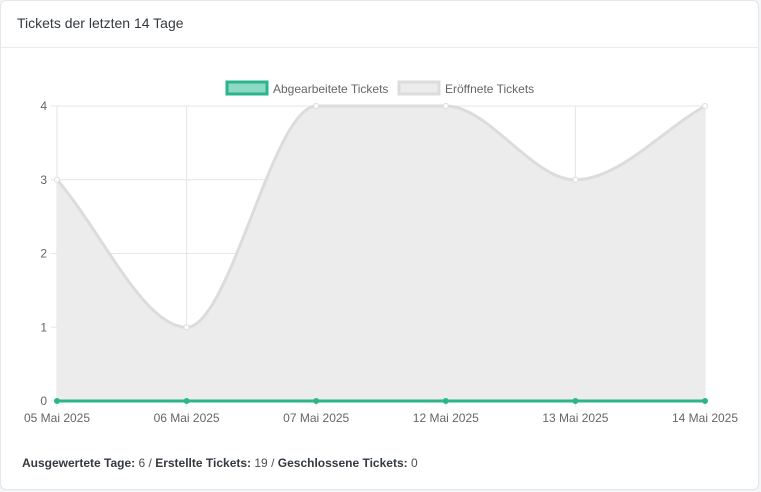 This screenshot has width=761, height=492. Describe the element at coordinates (330, 89) in the screenshot. I see `legend-label-0: Abgearbeitete Tickets` at that location.